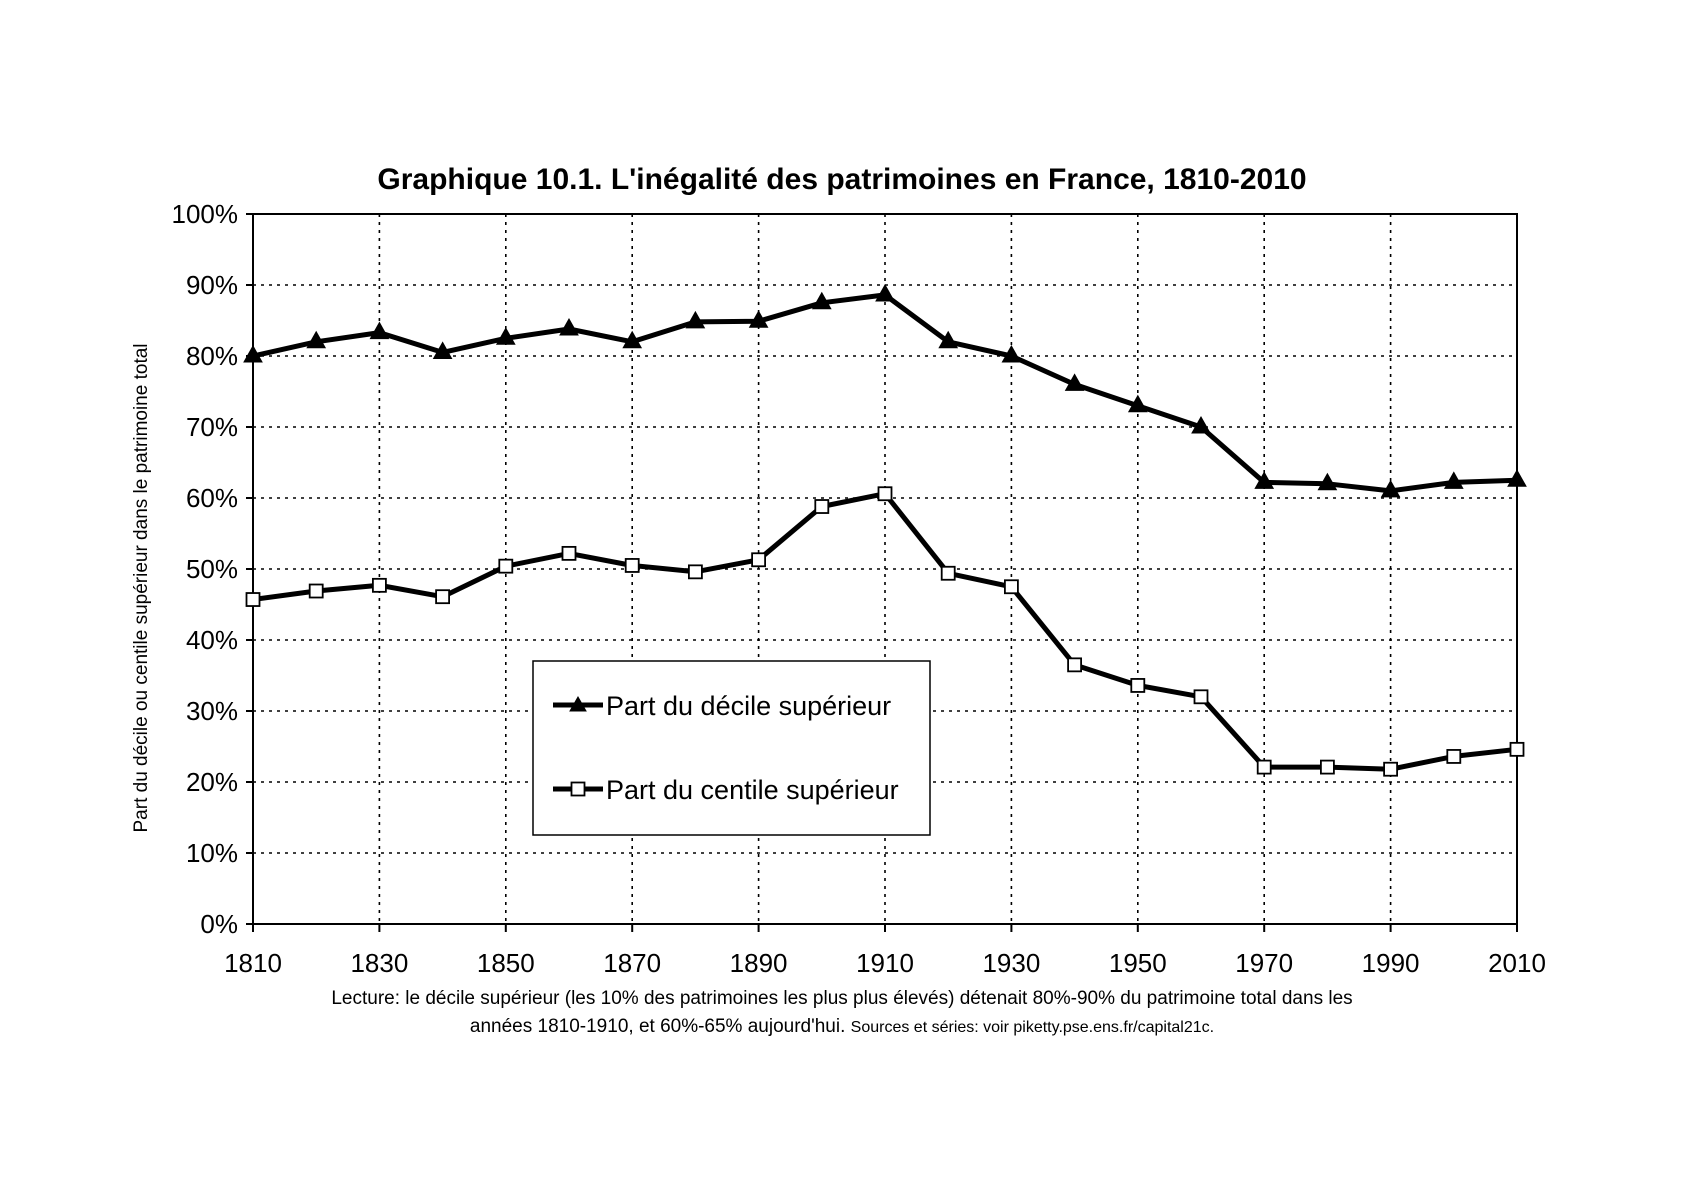  I want to click on y-axis-ticks: 0% 10% 20% 30% 40% 50% 60% 70% 80% 90% 100%, so click(212, 569).